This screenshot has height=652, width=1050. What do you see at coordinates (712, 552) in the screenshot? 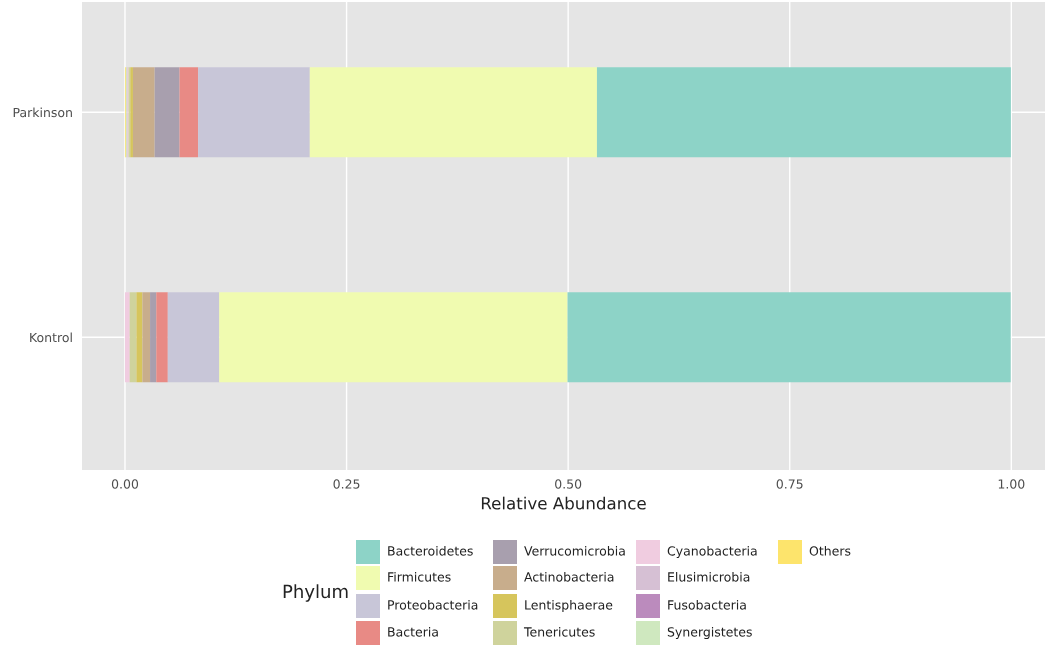
I see `legend-label: Cyanobacteria` at bounding box center [712, 552].